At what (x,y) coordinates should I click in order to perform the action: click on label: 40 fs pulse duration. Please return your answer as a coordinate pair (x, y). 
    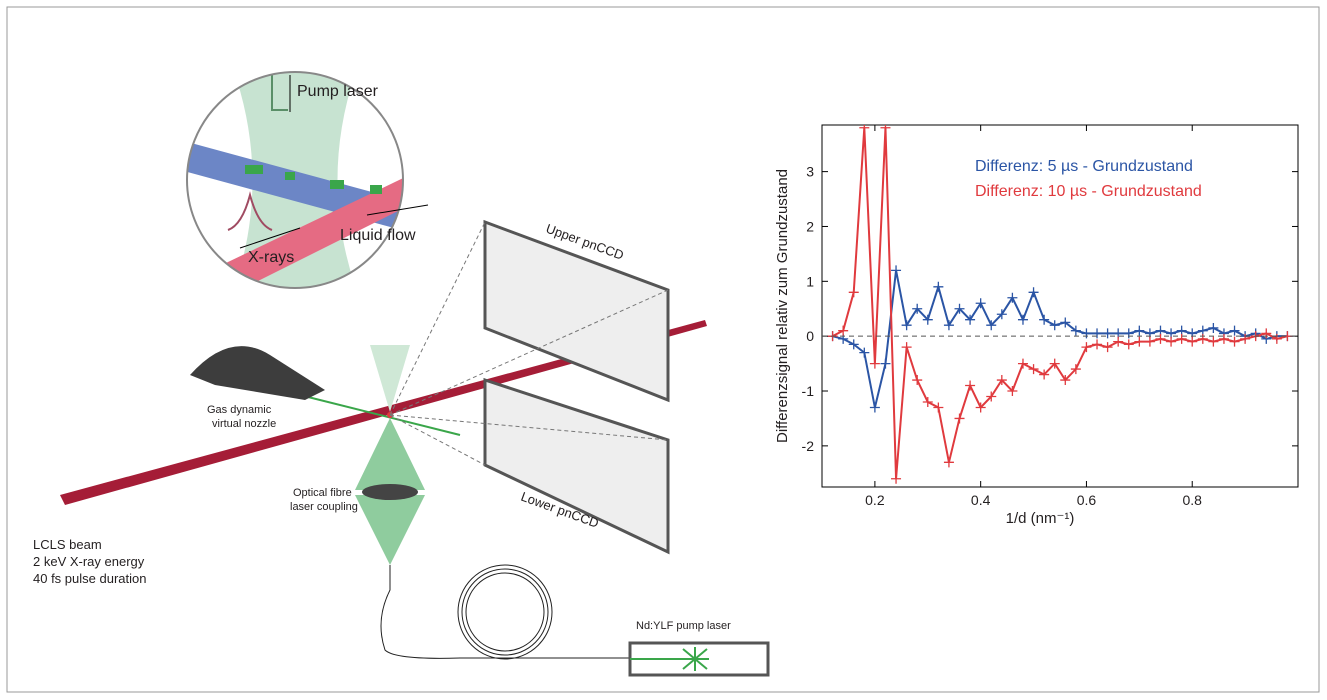
    Looking at the image, I should click on (89, 578).